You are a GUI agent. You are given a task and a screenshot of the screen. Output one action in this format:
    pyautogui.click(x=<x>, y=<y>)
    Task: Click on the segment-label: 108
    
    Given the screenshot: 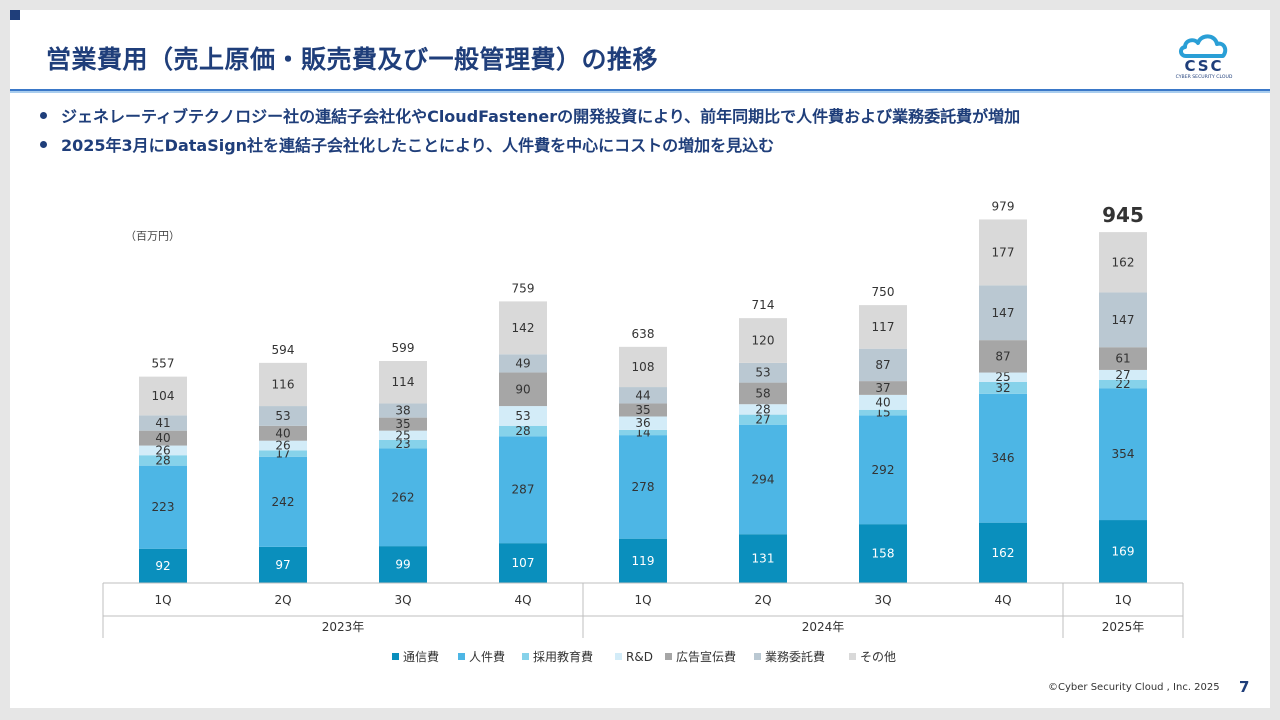 What is the action you would take?
    pyautogui.click(x=643, y=367)
    